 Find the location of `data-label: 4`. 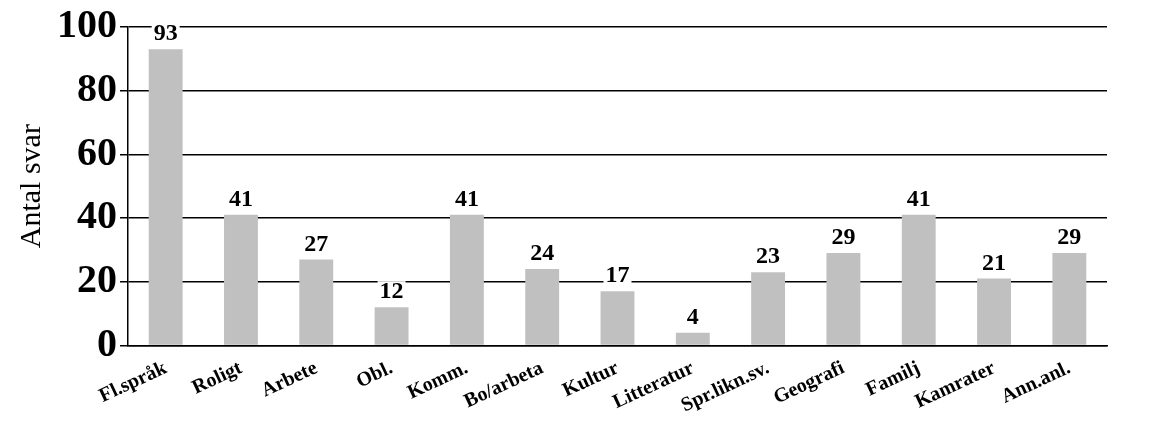

data-label: 4 is located at coordinates (692, 315).